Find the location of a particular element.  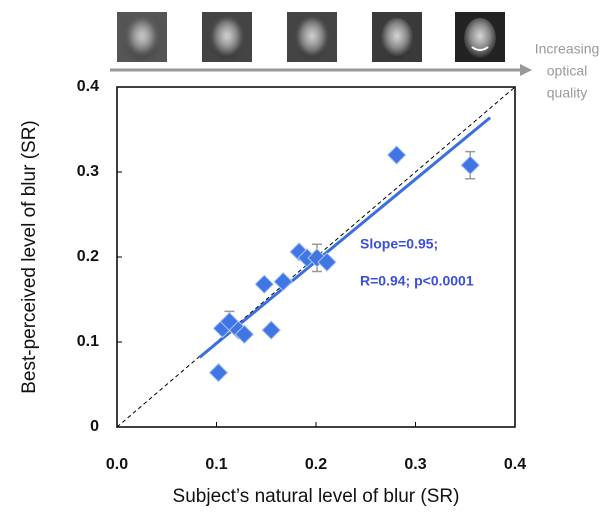

x-tick-label: 0.0 is located at coordinates (117, 464).